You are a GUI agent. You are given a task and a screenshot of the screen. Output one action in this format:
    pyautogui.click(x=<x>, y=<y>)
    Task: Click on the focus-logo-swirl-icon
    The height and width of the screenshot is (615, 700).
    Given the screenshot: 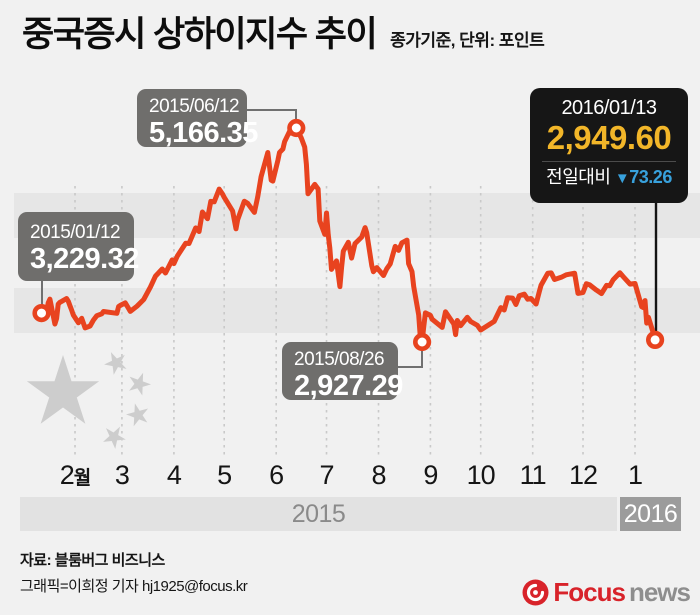 What is the action you would take?
    pyautogui.click(x=535, y=592)
    